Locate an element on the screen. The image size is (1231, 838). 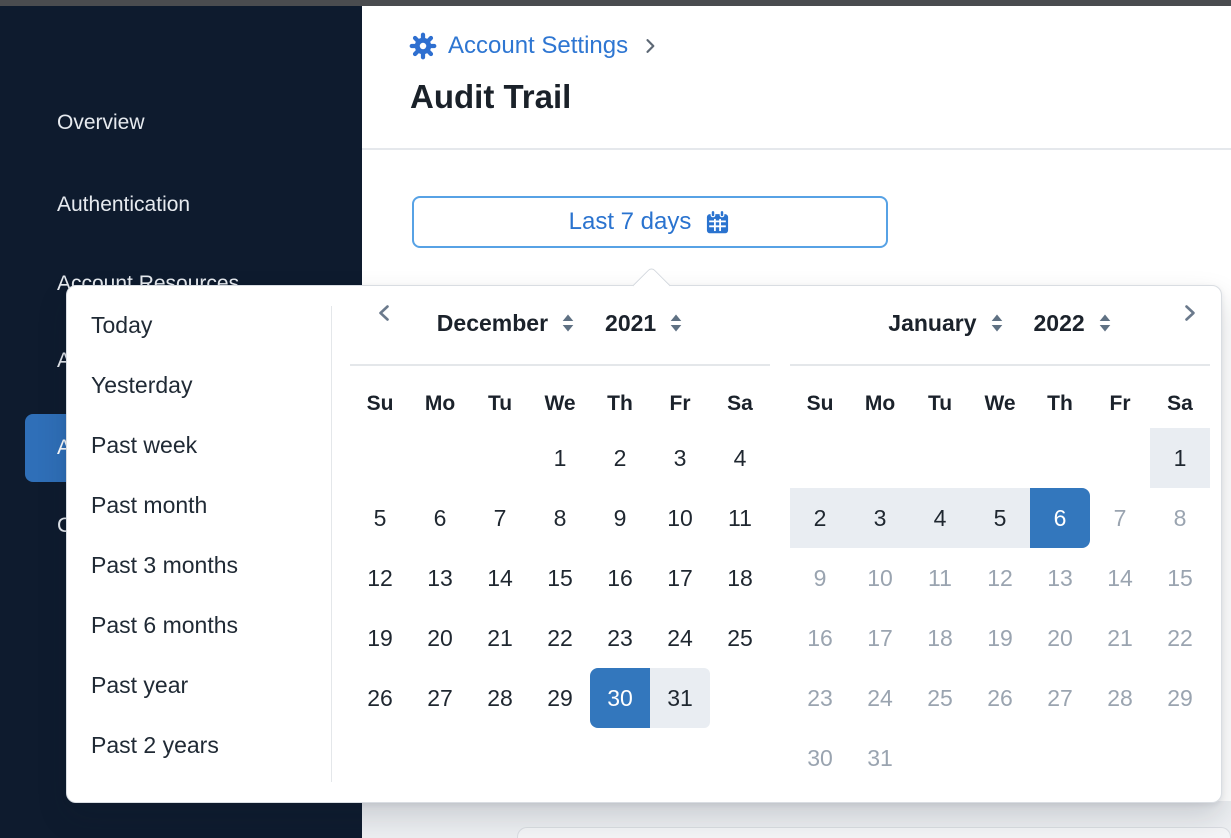
preset-item-past-6-months: Past 6 months is located at coordinates (165, 625).